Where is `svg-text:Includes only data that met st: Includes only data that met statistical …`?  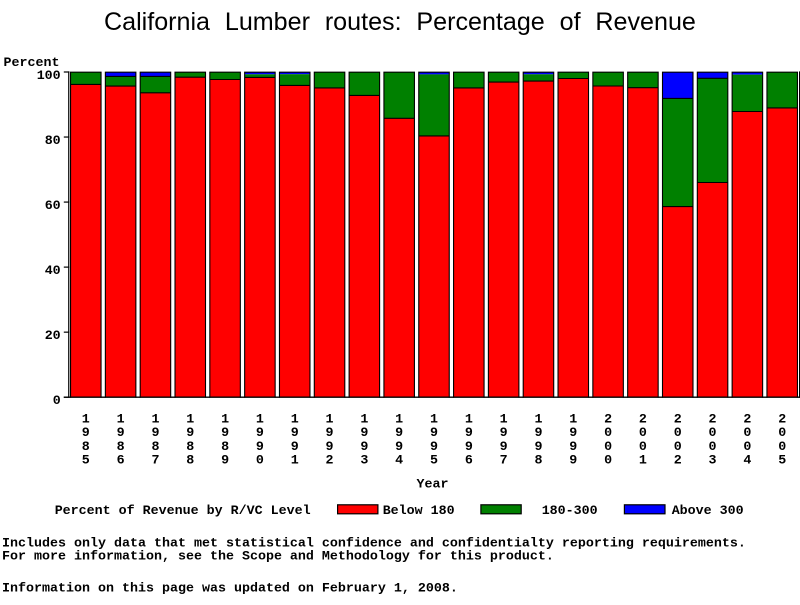 svg-text:Includes only data that met st: Includes only data that met statistical … is located at coordinates (374, 543).